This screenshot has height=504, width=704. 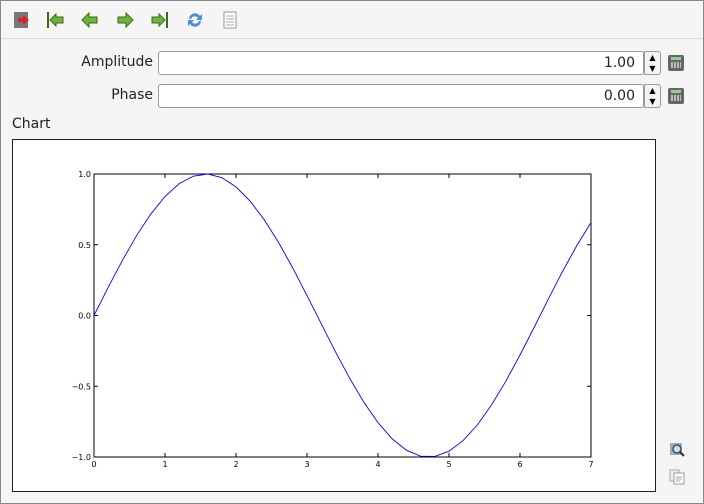 I want to click on amplitude-label: Amplitude, so click(x=117, y=62).